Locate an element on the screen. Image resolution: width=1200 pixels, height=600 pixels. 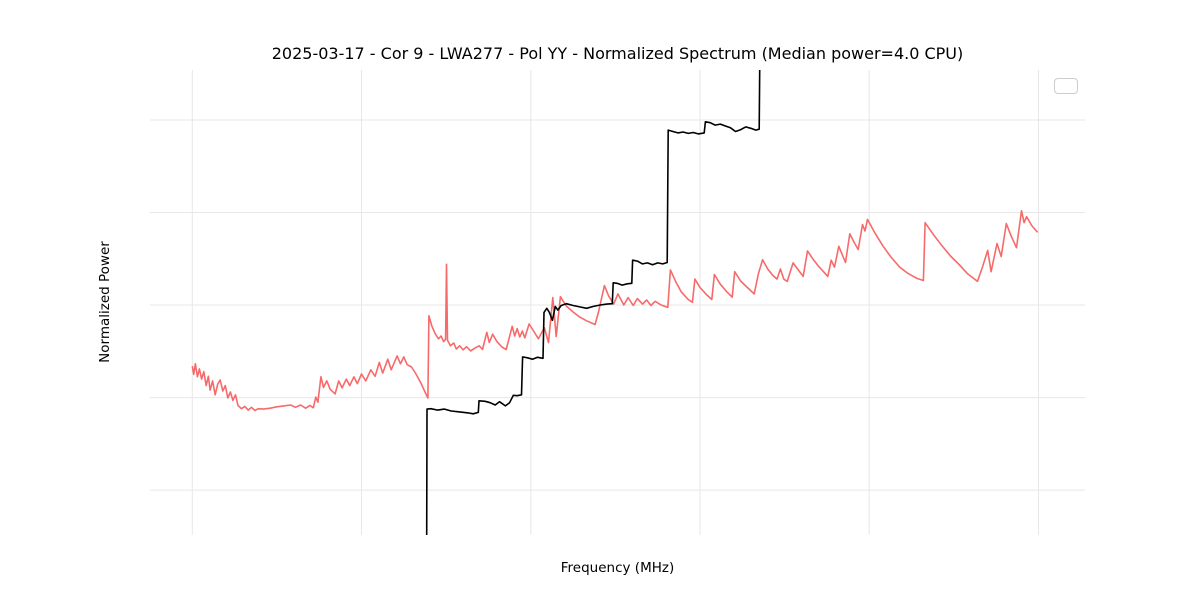
legend is located at coordinates (1066, 86).